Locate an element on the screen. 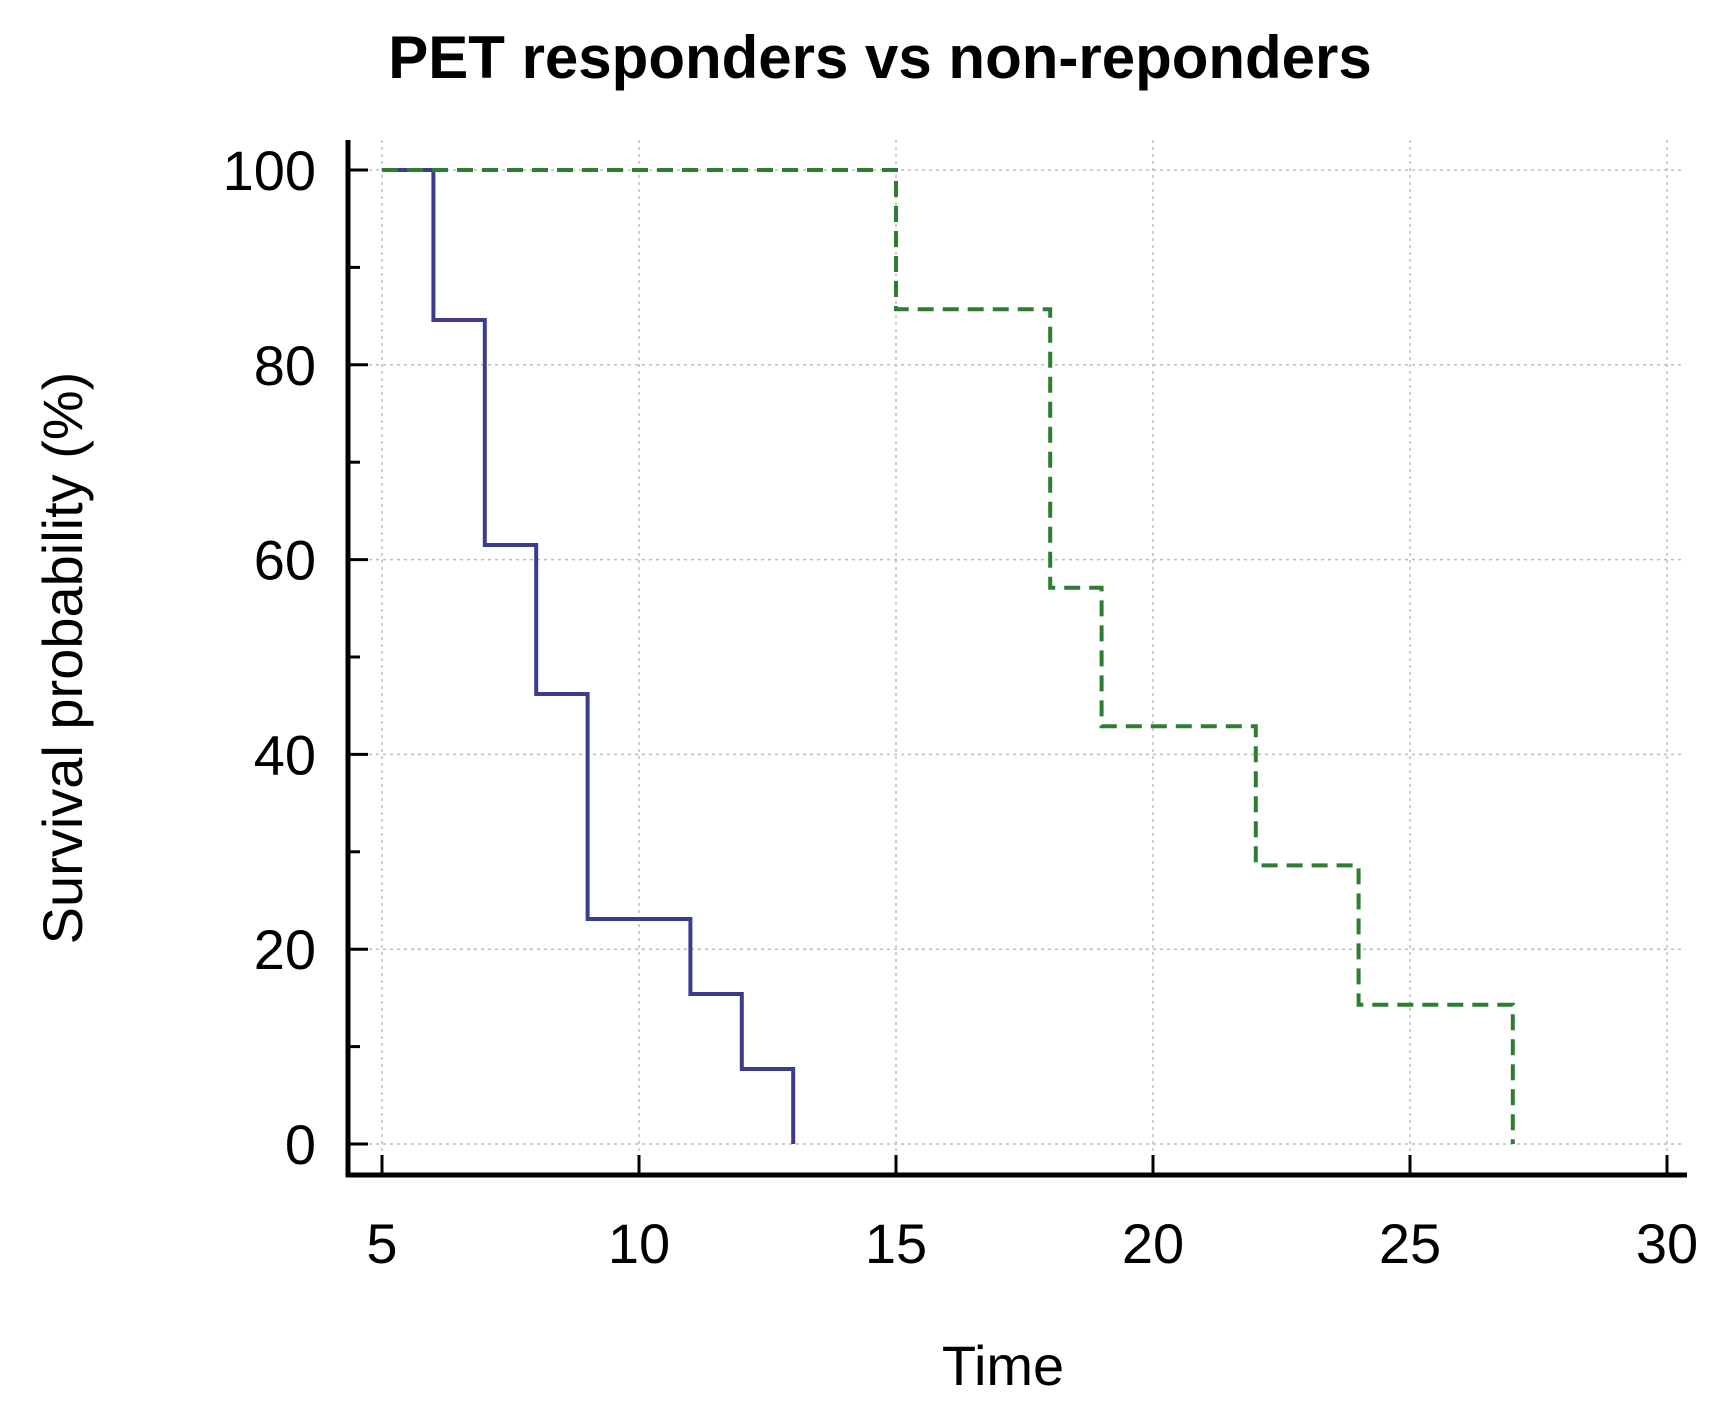 The height and width of the screenshot is (1419, 1730). y-tick-label: 0 is located at coordinates (300, 1144).